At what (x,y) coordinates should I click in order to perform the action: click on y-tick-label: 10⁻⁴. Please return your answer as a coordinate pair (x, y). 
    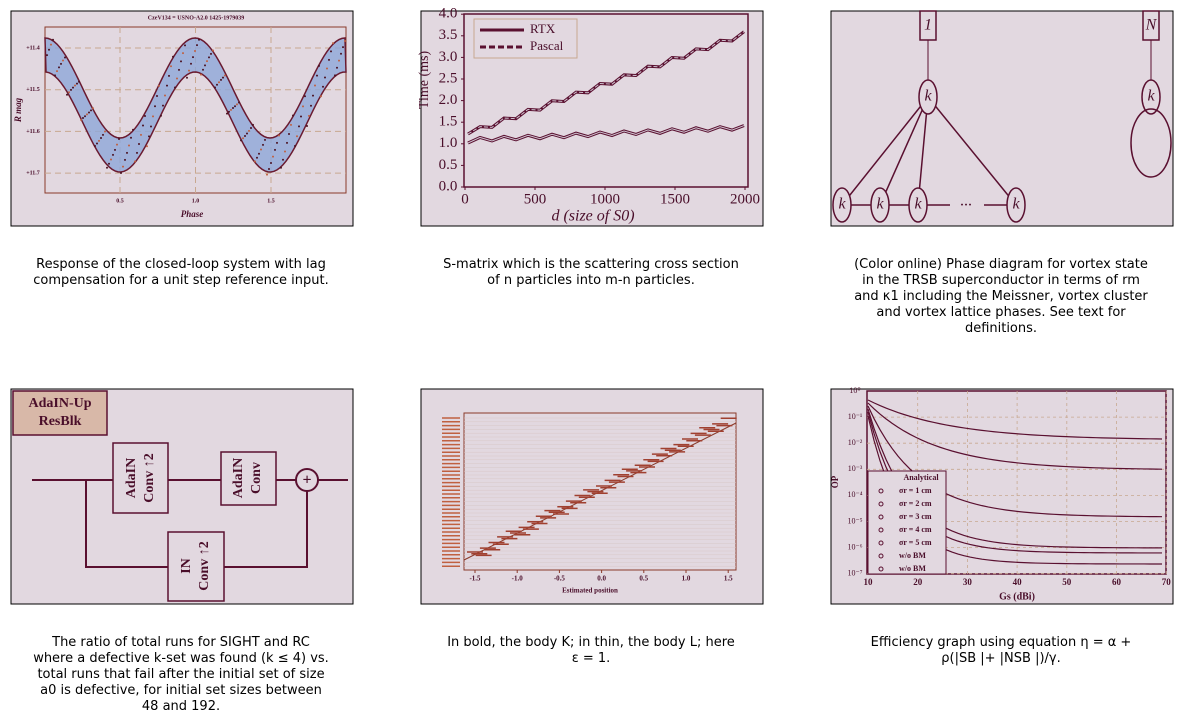
    Looking at the image, I should click on (854, 494).